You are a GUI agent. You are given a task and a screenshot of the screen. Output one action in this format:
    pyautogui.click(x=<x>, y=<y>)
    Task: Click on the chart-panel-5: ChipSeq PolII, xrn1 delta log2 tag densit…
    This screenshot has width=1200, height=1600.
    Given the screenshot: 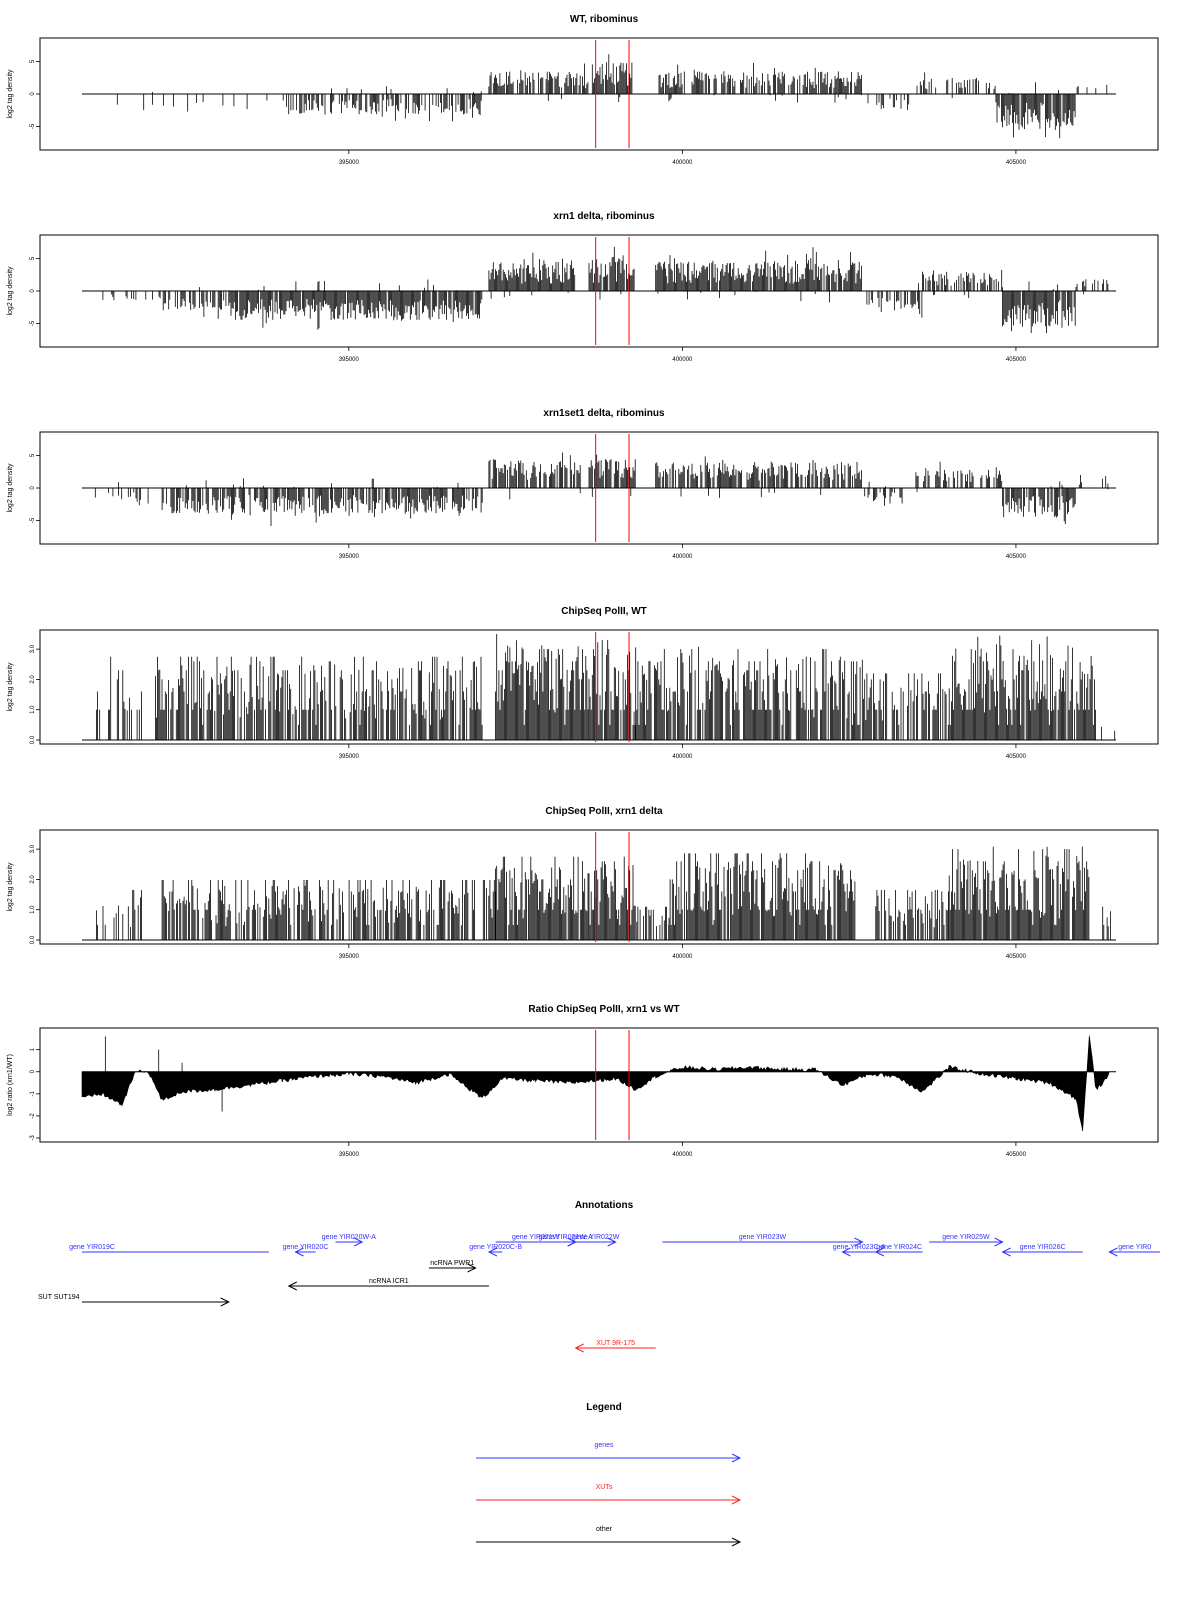 What is the action you would take?
    pyautogui.click(x=583, y=883)
    